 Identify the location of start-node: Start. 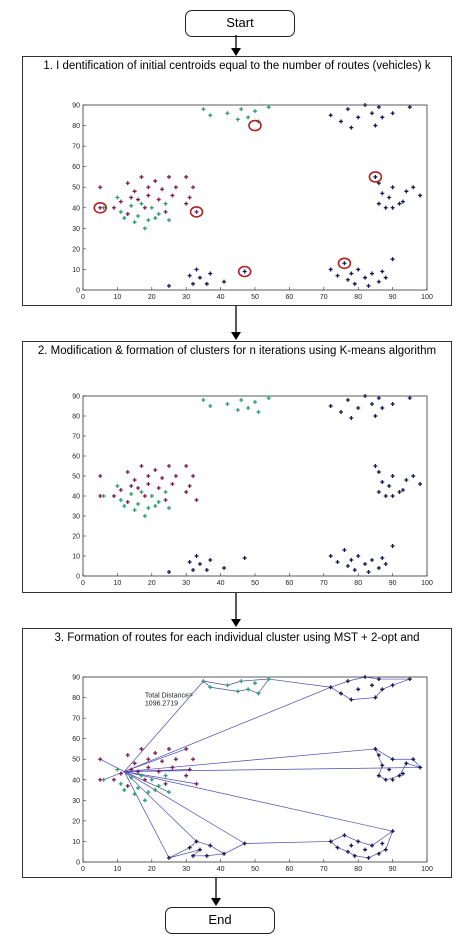
(240, 23).